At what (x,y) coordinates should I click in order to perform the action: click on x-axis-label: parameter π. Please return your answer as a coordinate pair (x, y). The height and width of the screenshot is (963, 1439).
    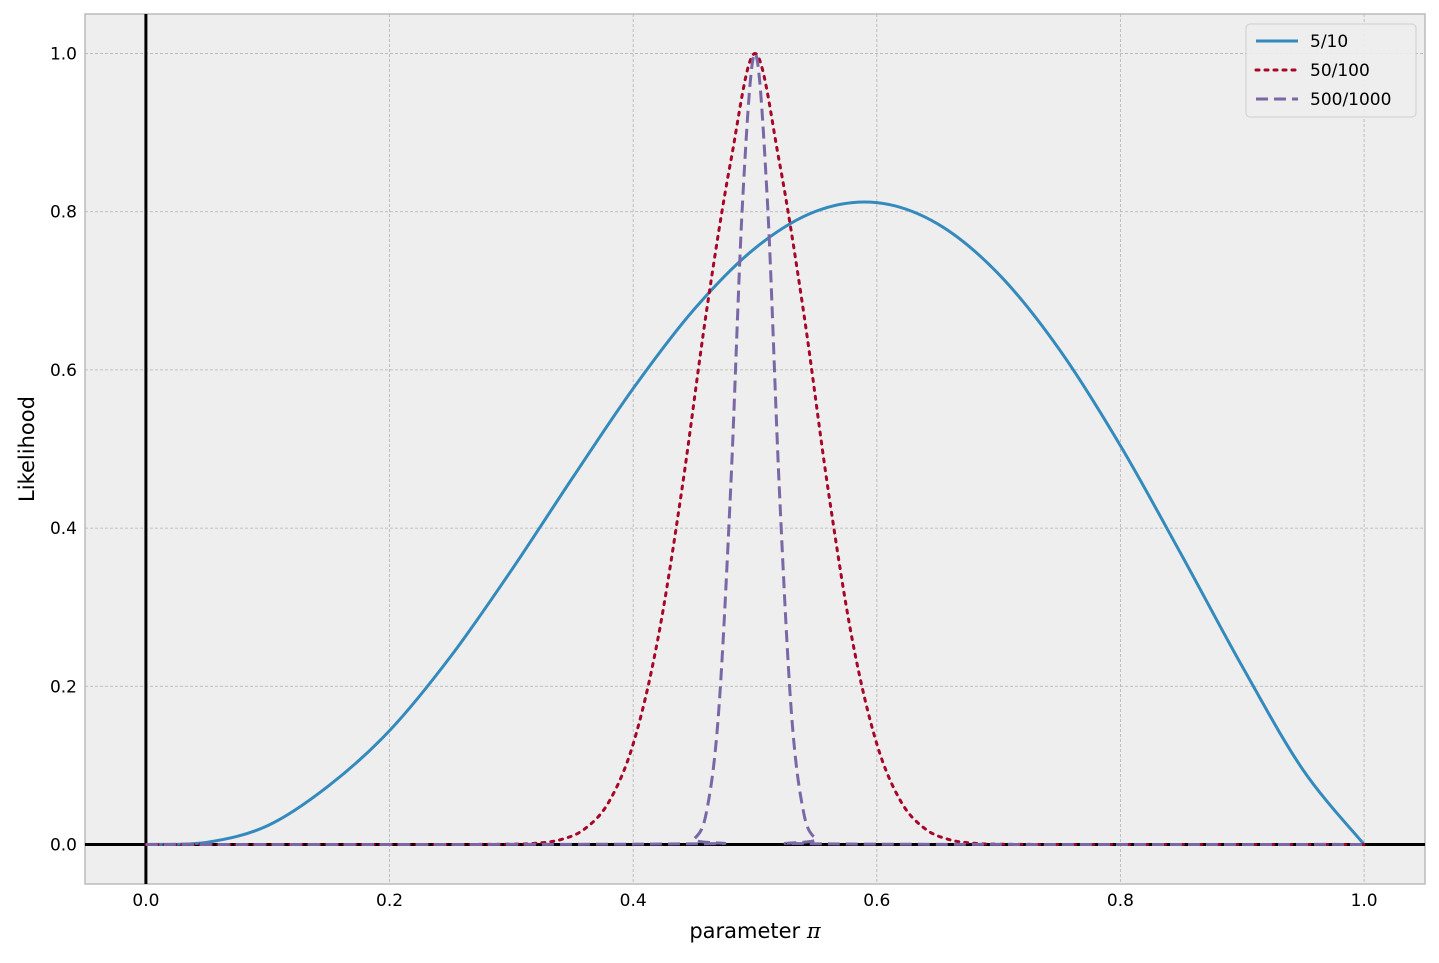
    Looking at the image, I should click on (755, 931).